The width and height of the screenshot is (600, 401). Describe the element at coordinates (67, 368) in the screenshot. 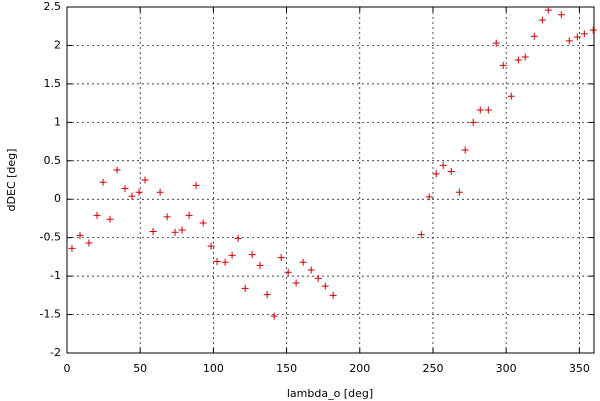

I see `x-tick-label: 0` at that location.